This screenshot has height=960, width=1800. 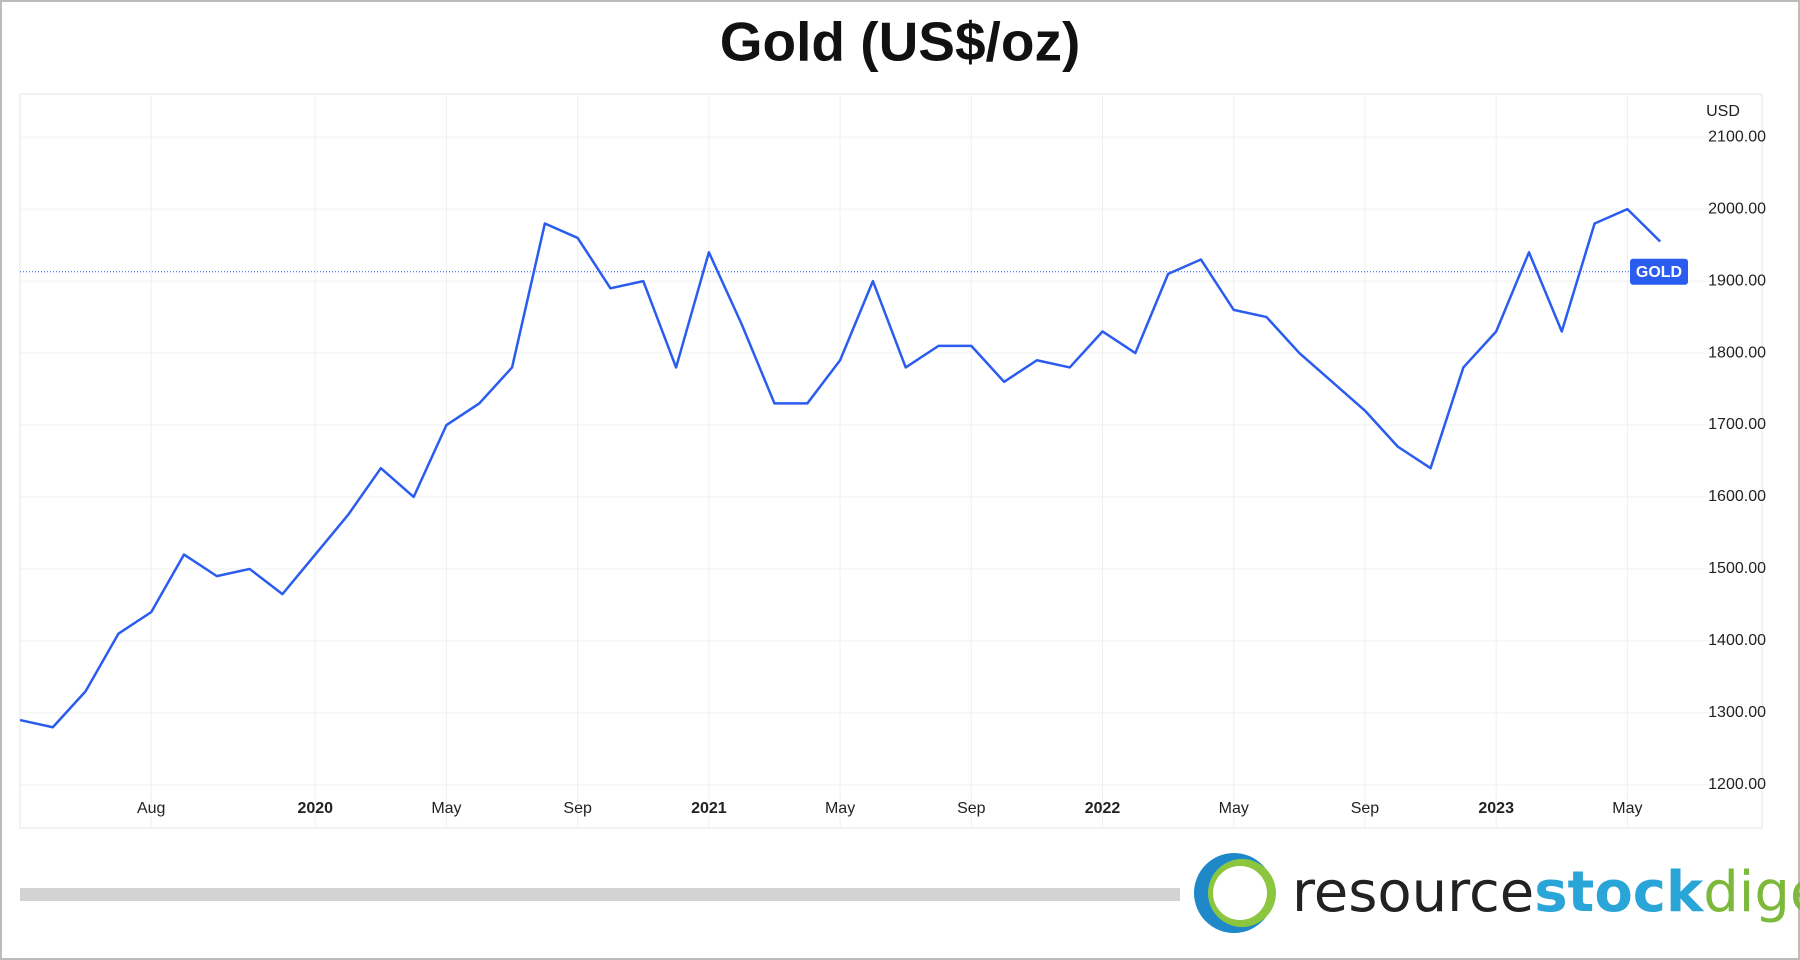 I want to click on logo-part: digest, so click(x=1751, y=892).